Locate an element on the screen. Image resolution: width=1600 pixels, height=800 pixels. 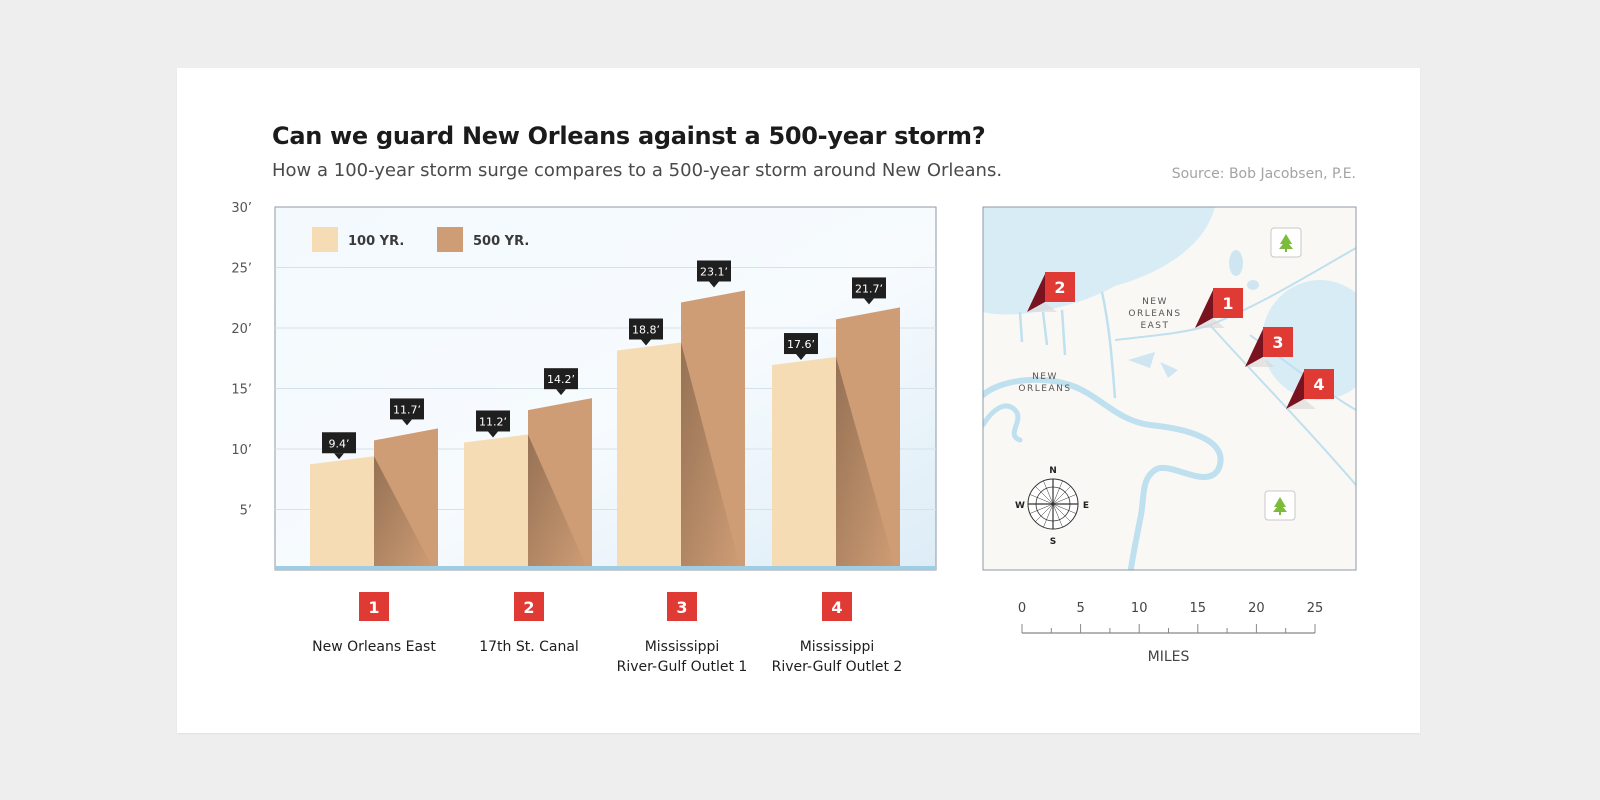
scale-label: 25 is located at coordinates (1315, 608).